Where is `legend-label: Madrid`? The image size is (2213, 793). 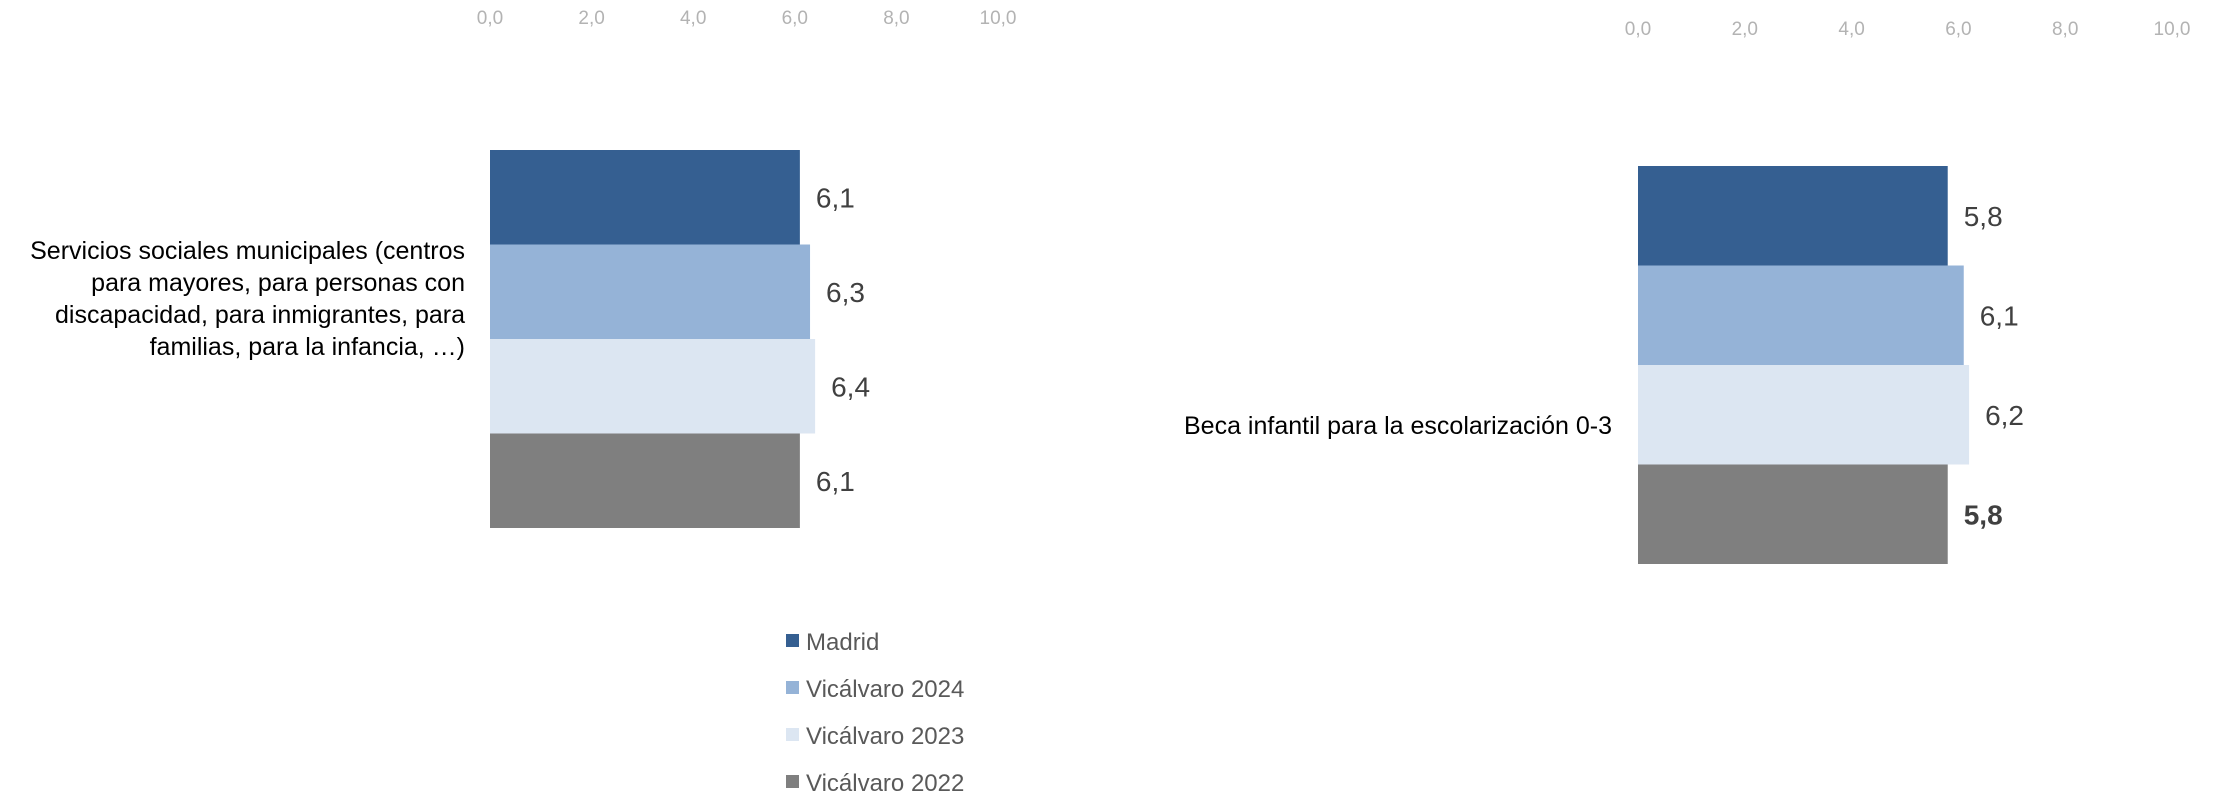
legend-label: Madrid is located at coordinates (842, 642).